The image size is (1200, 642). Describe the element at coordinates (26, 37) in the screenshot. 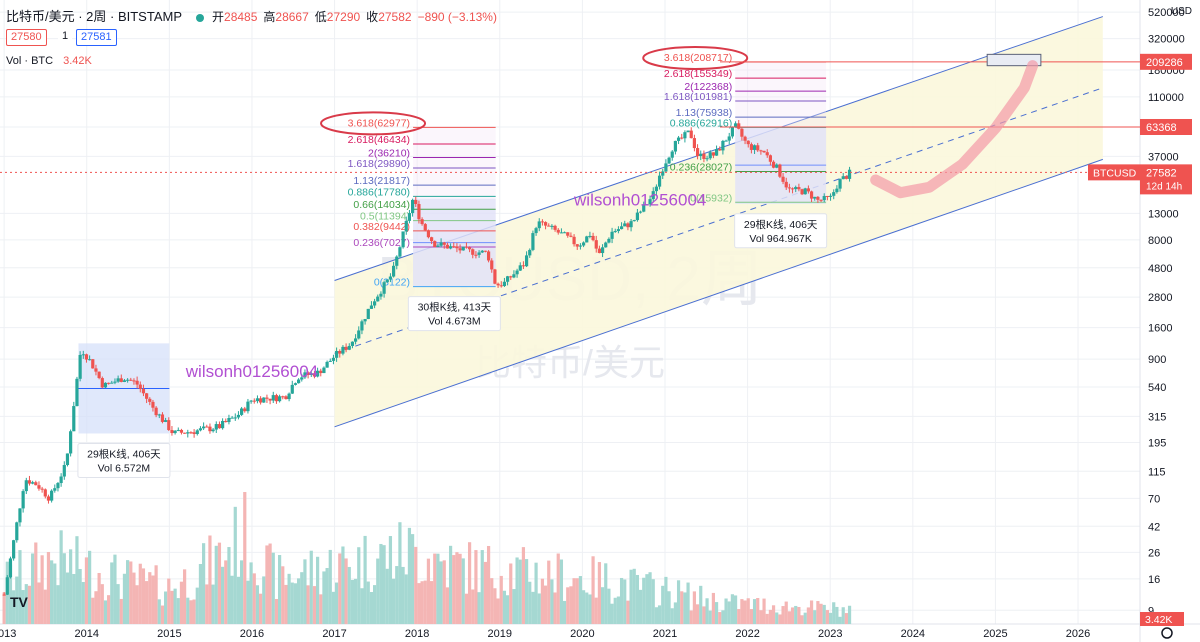

I see `sell-price-box: 27580` at that location.